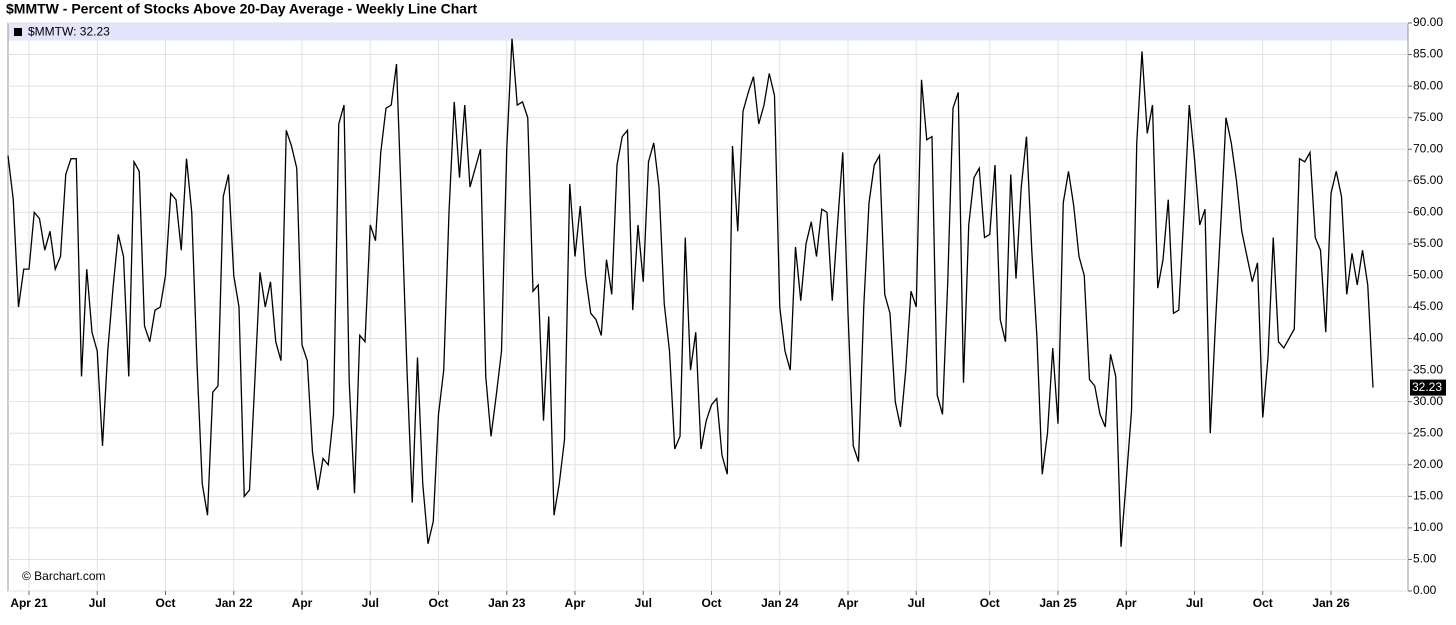 This screenshot has height=625, width=1456. What do you see at coordinates (1331, 603) in the screenshot?
I see `x-tick-label: Jan 26` at bounding box center [1331, 603].